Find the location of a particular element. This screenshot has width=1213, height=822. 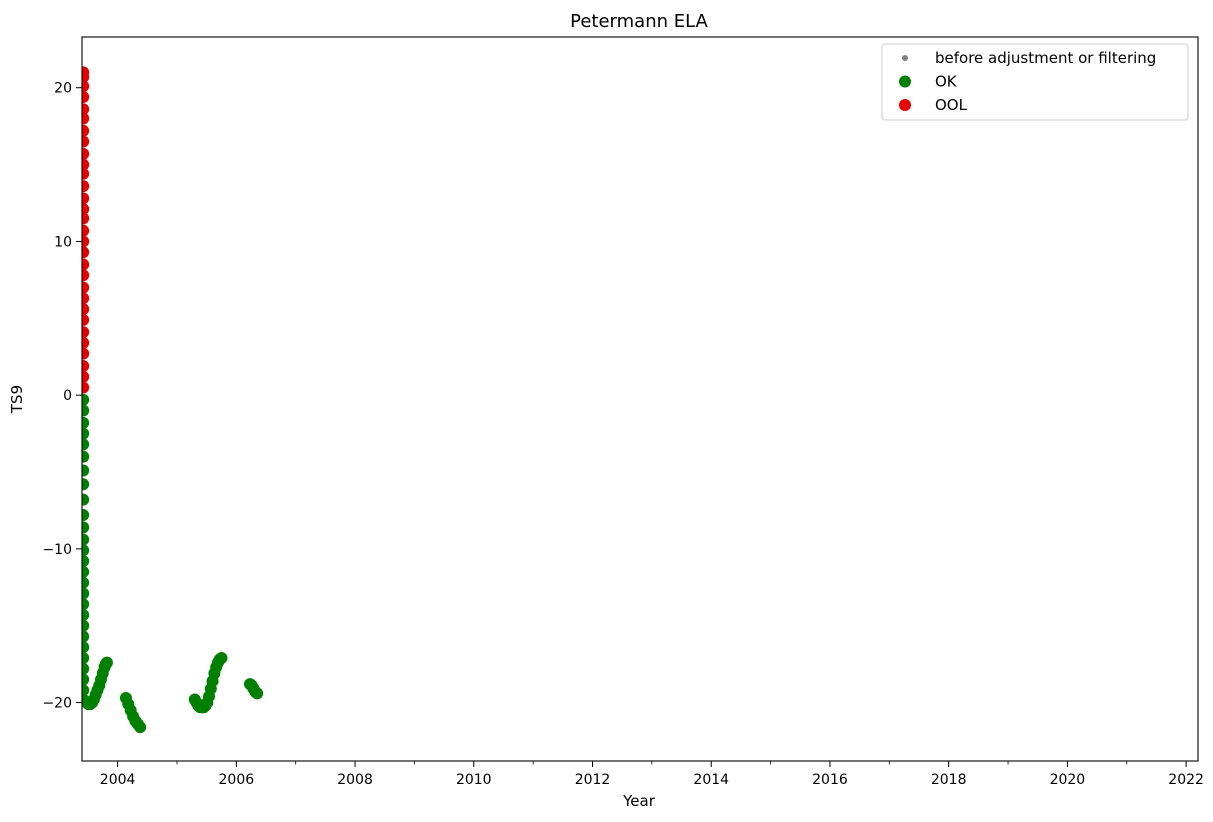

y-tick-label: 10 is located at coordinates (63, 242).